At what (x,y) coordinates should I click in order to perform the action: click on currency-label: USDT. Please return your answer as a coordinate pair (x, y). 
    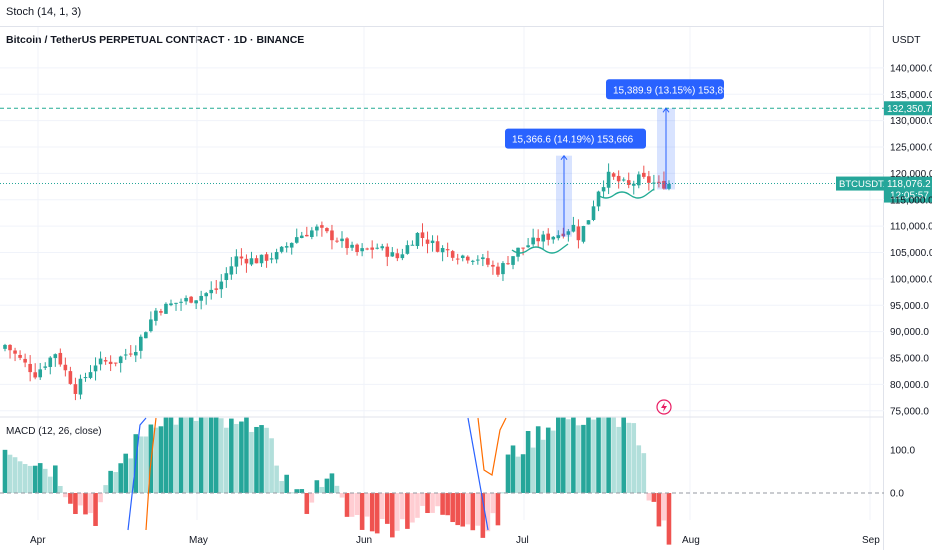
    Looking at the image, I should click on (906, 40).